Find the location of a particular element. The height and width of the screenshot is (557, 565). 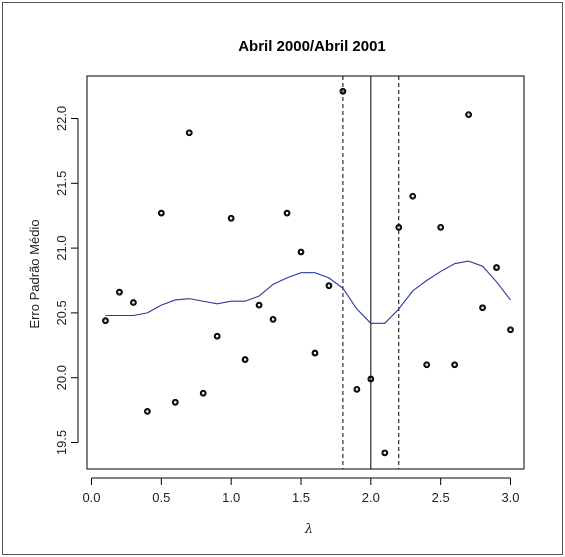

x-tick-label: 3.0 is located at coordinates (510, 497).